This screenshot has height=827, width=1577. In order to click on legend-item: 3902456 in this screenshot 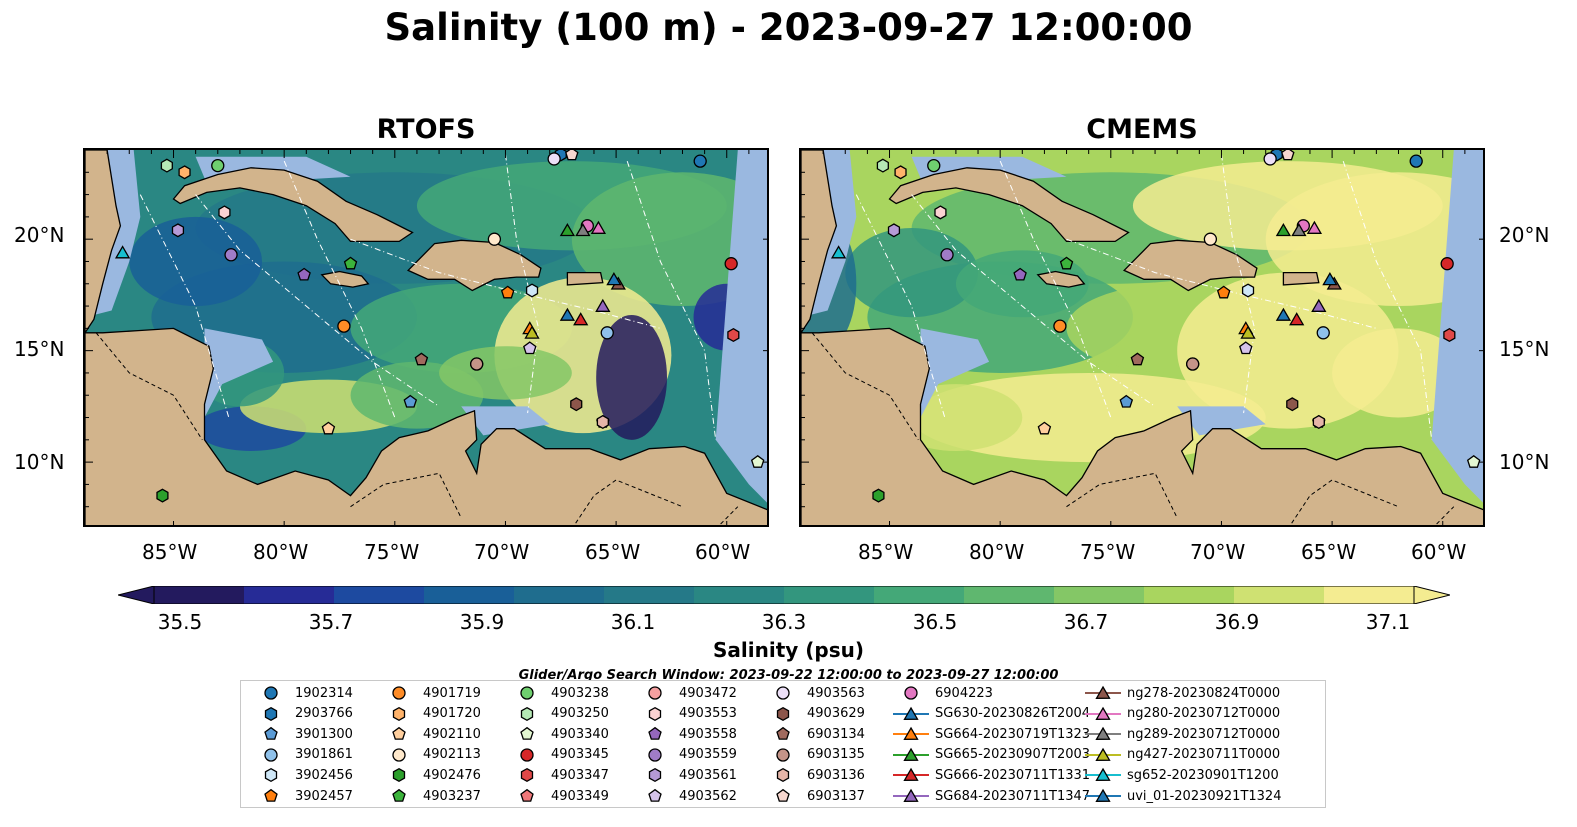, I will do `click(302, 775)`.